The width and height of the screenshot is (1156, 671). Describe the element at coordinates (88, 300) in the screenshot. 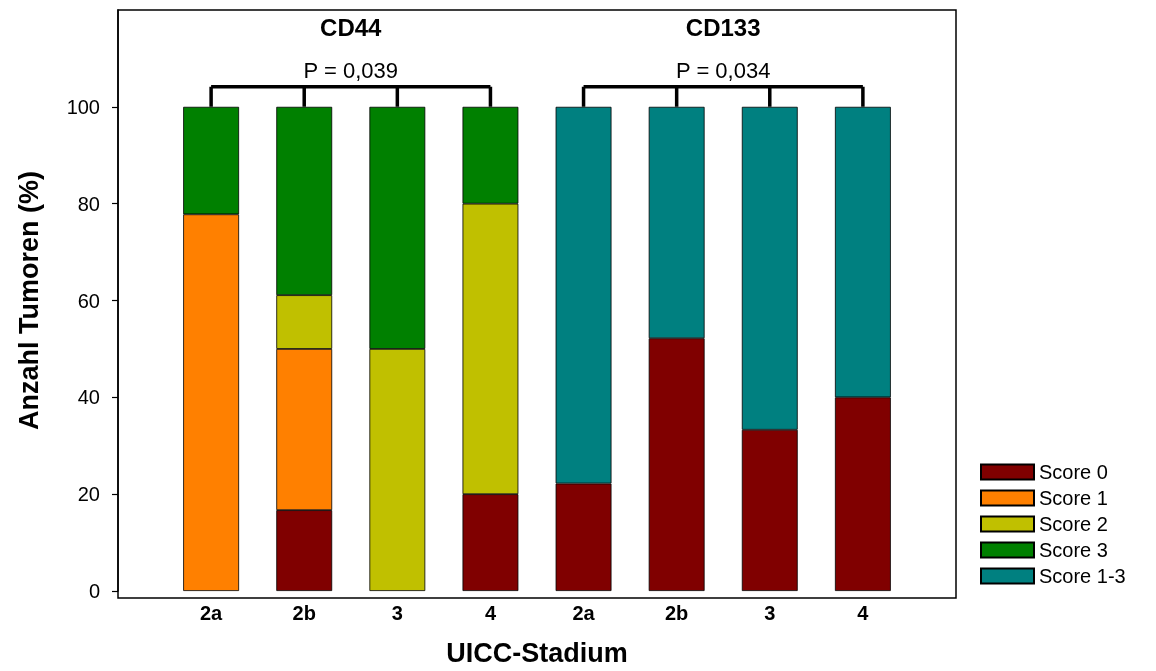

I see `y-tick-label: 60` at that location.